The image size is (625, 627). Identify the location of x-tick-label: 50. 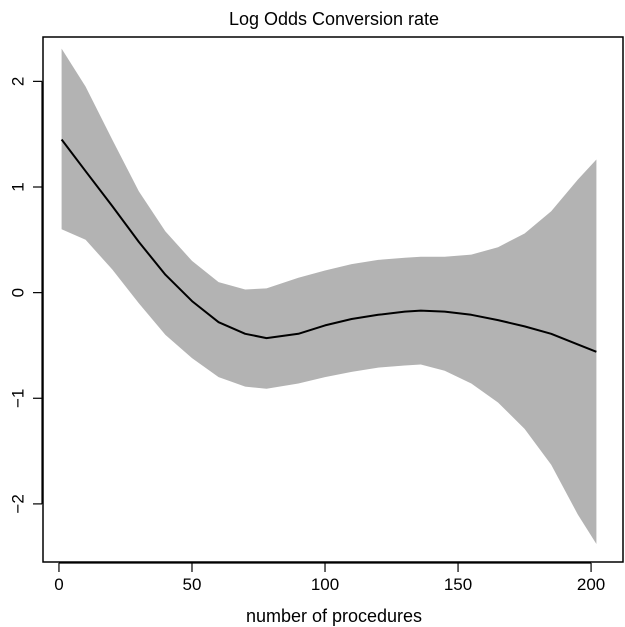
(192, 584).